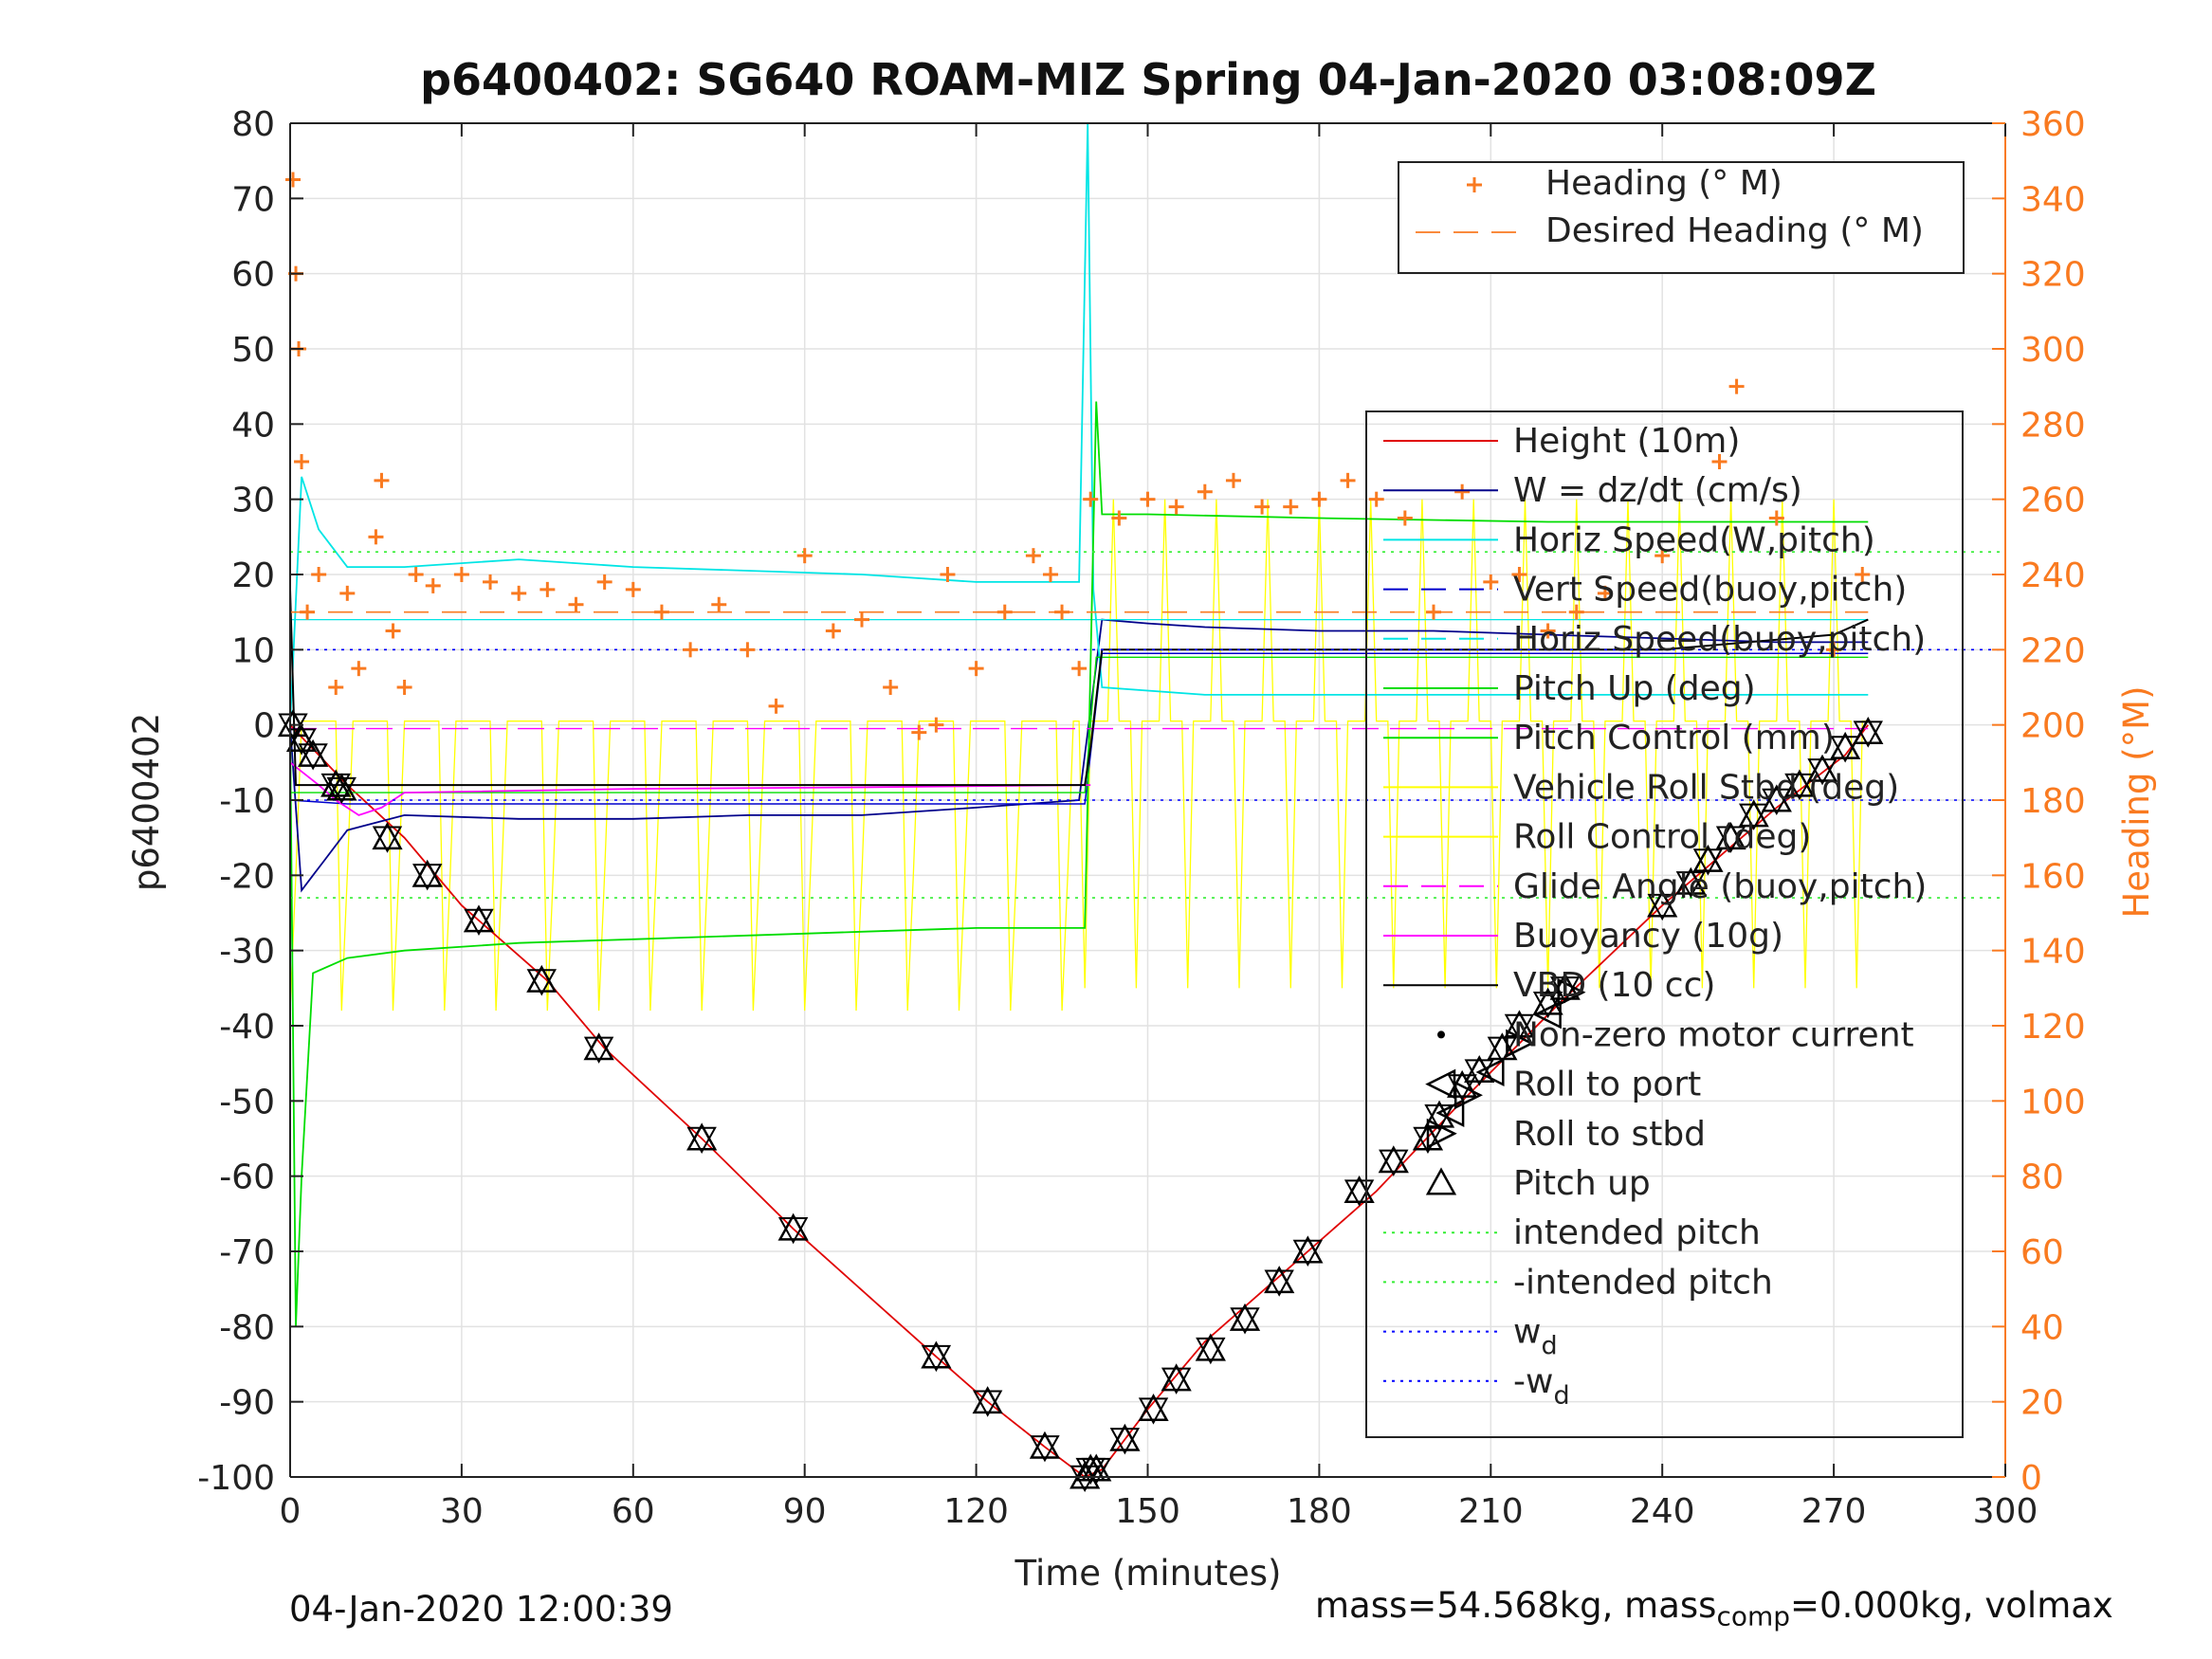  What do you see at coordinates (253, 124) in the screenshot?
I see `y-tick-label-left: 80` at bounding box center [253, 124].